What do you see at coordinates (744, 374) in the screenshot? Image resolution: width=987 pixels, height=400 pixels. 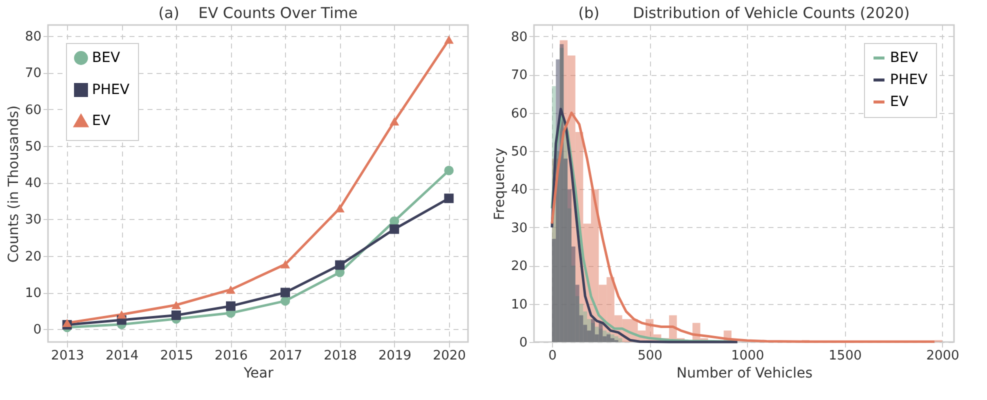 I see `x-axis-title: Number of Vehicles` at bounding box center [744, 374].